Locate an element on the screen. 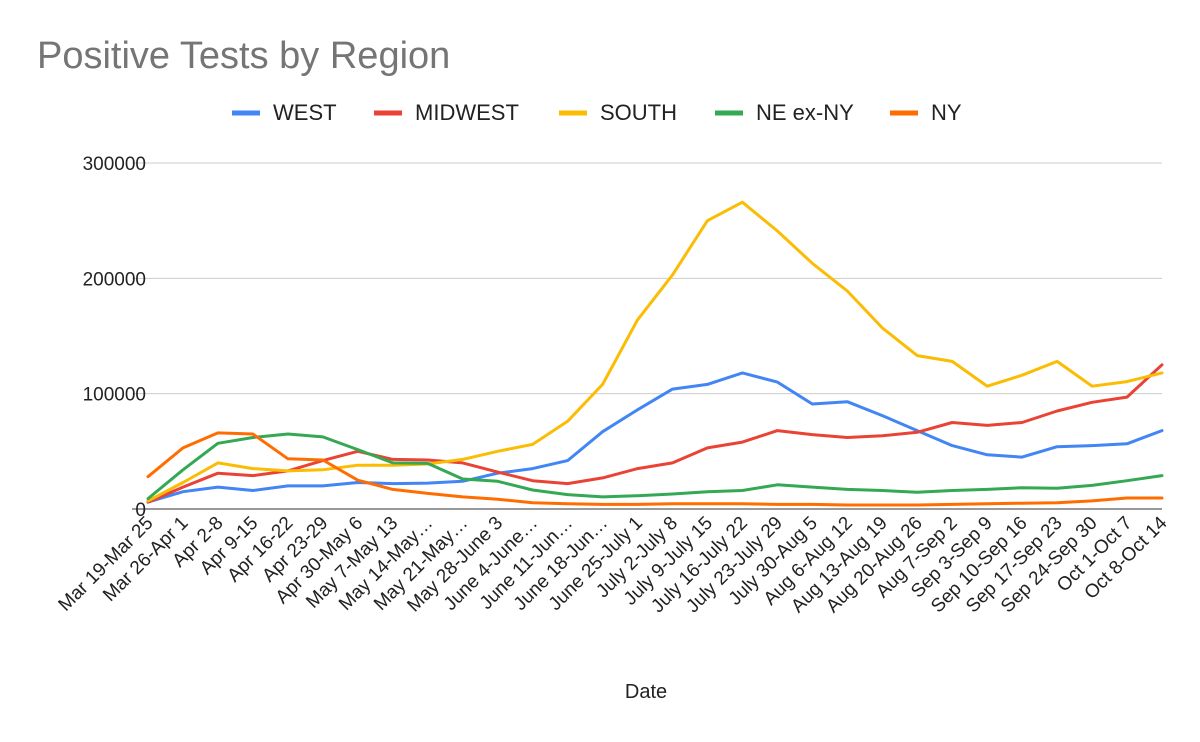 The height and width of the screenshot is (742, 1200). y-tick-label: 0 is located at coordinates (140, 510).